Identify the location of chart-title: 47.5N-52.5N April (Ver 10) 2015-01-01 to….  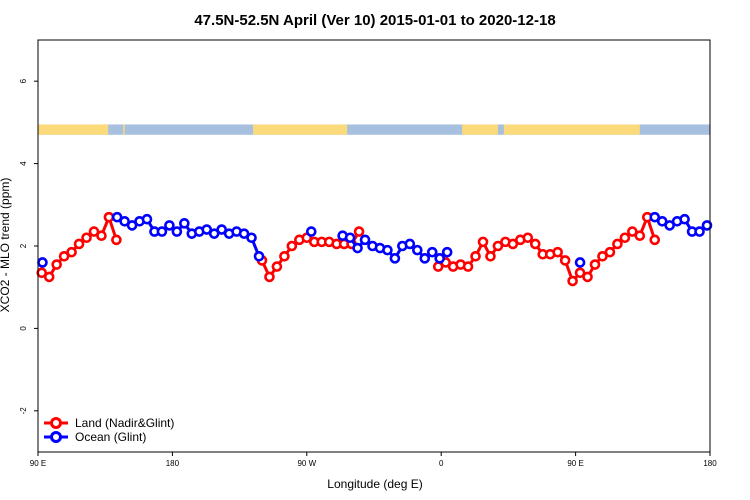
(374, 20).